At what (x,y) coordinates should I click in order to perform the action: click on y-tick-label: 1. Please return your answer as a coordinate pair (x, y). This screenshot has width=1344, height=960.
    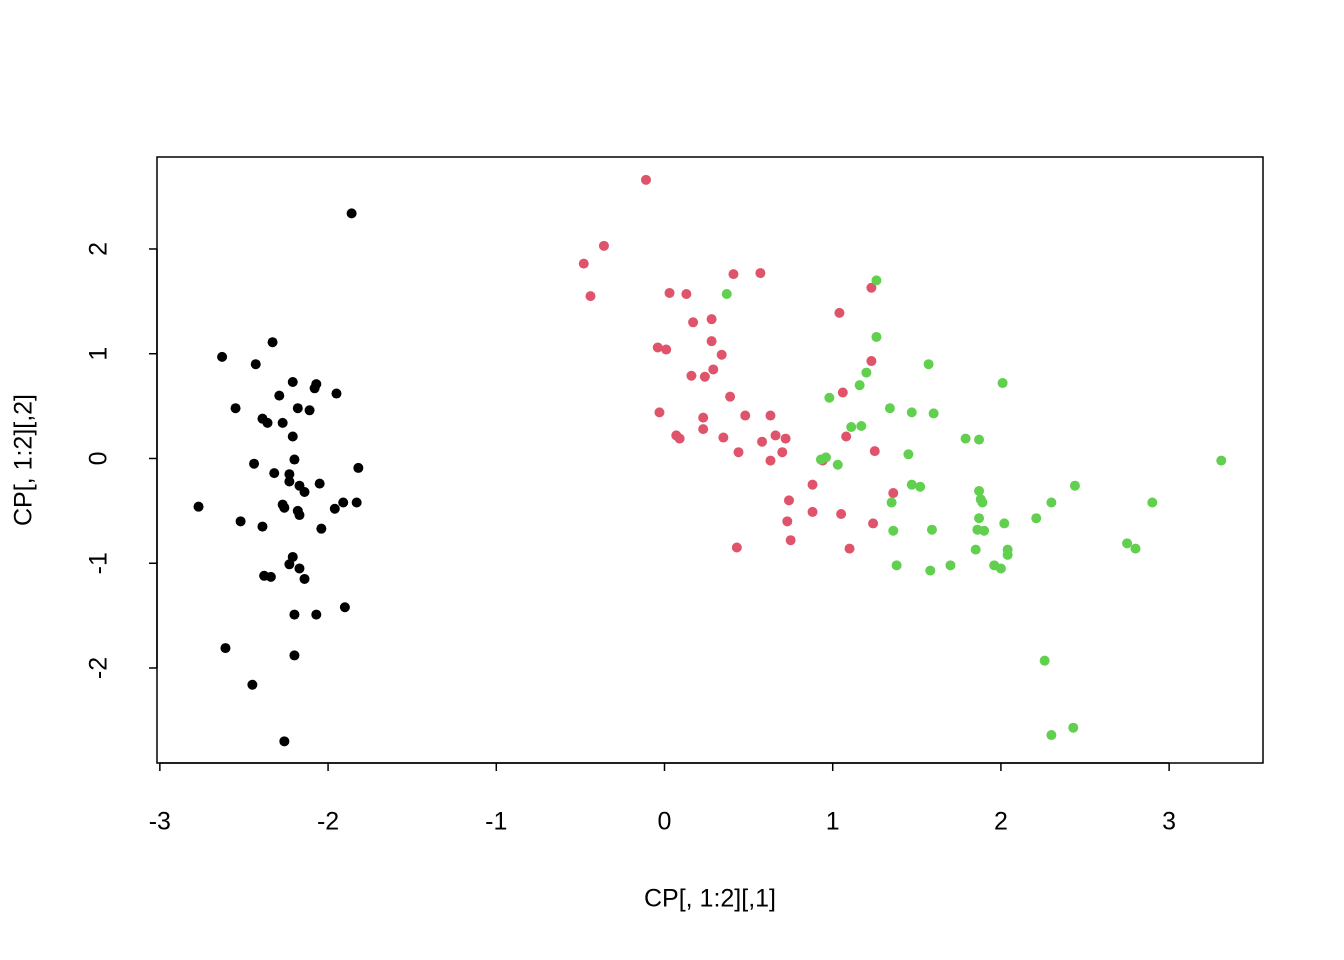
    Looking at the image, I should click on (99, 354).